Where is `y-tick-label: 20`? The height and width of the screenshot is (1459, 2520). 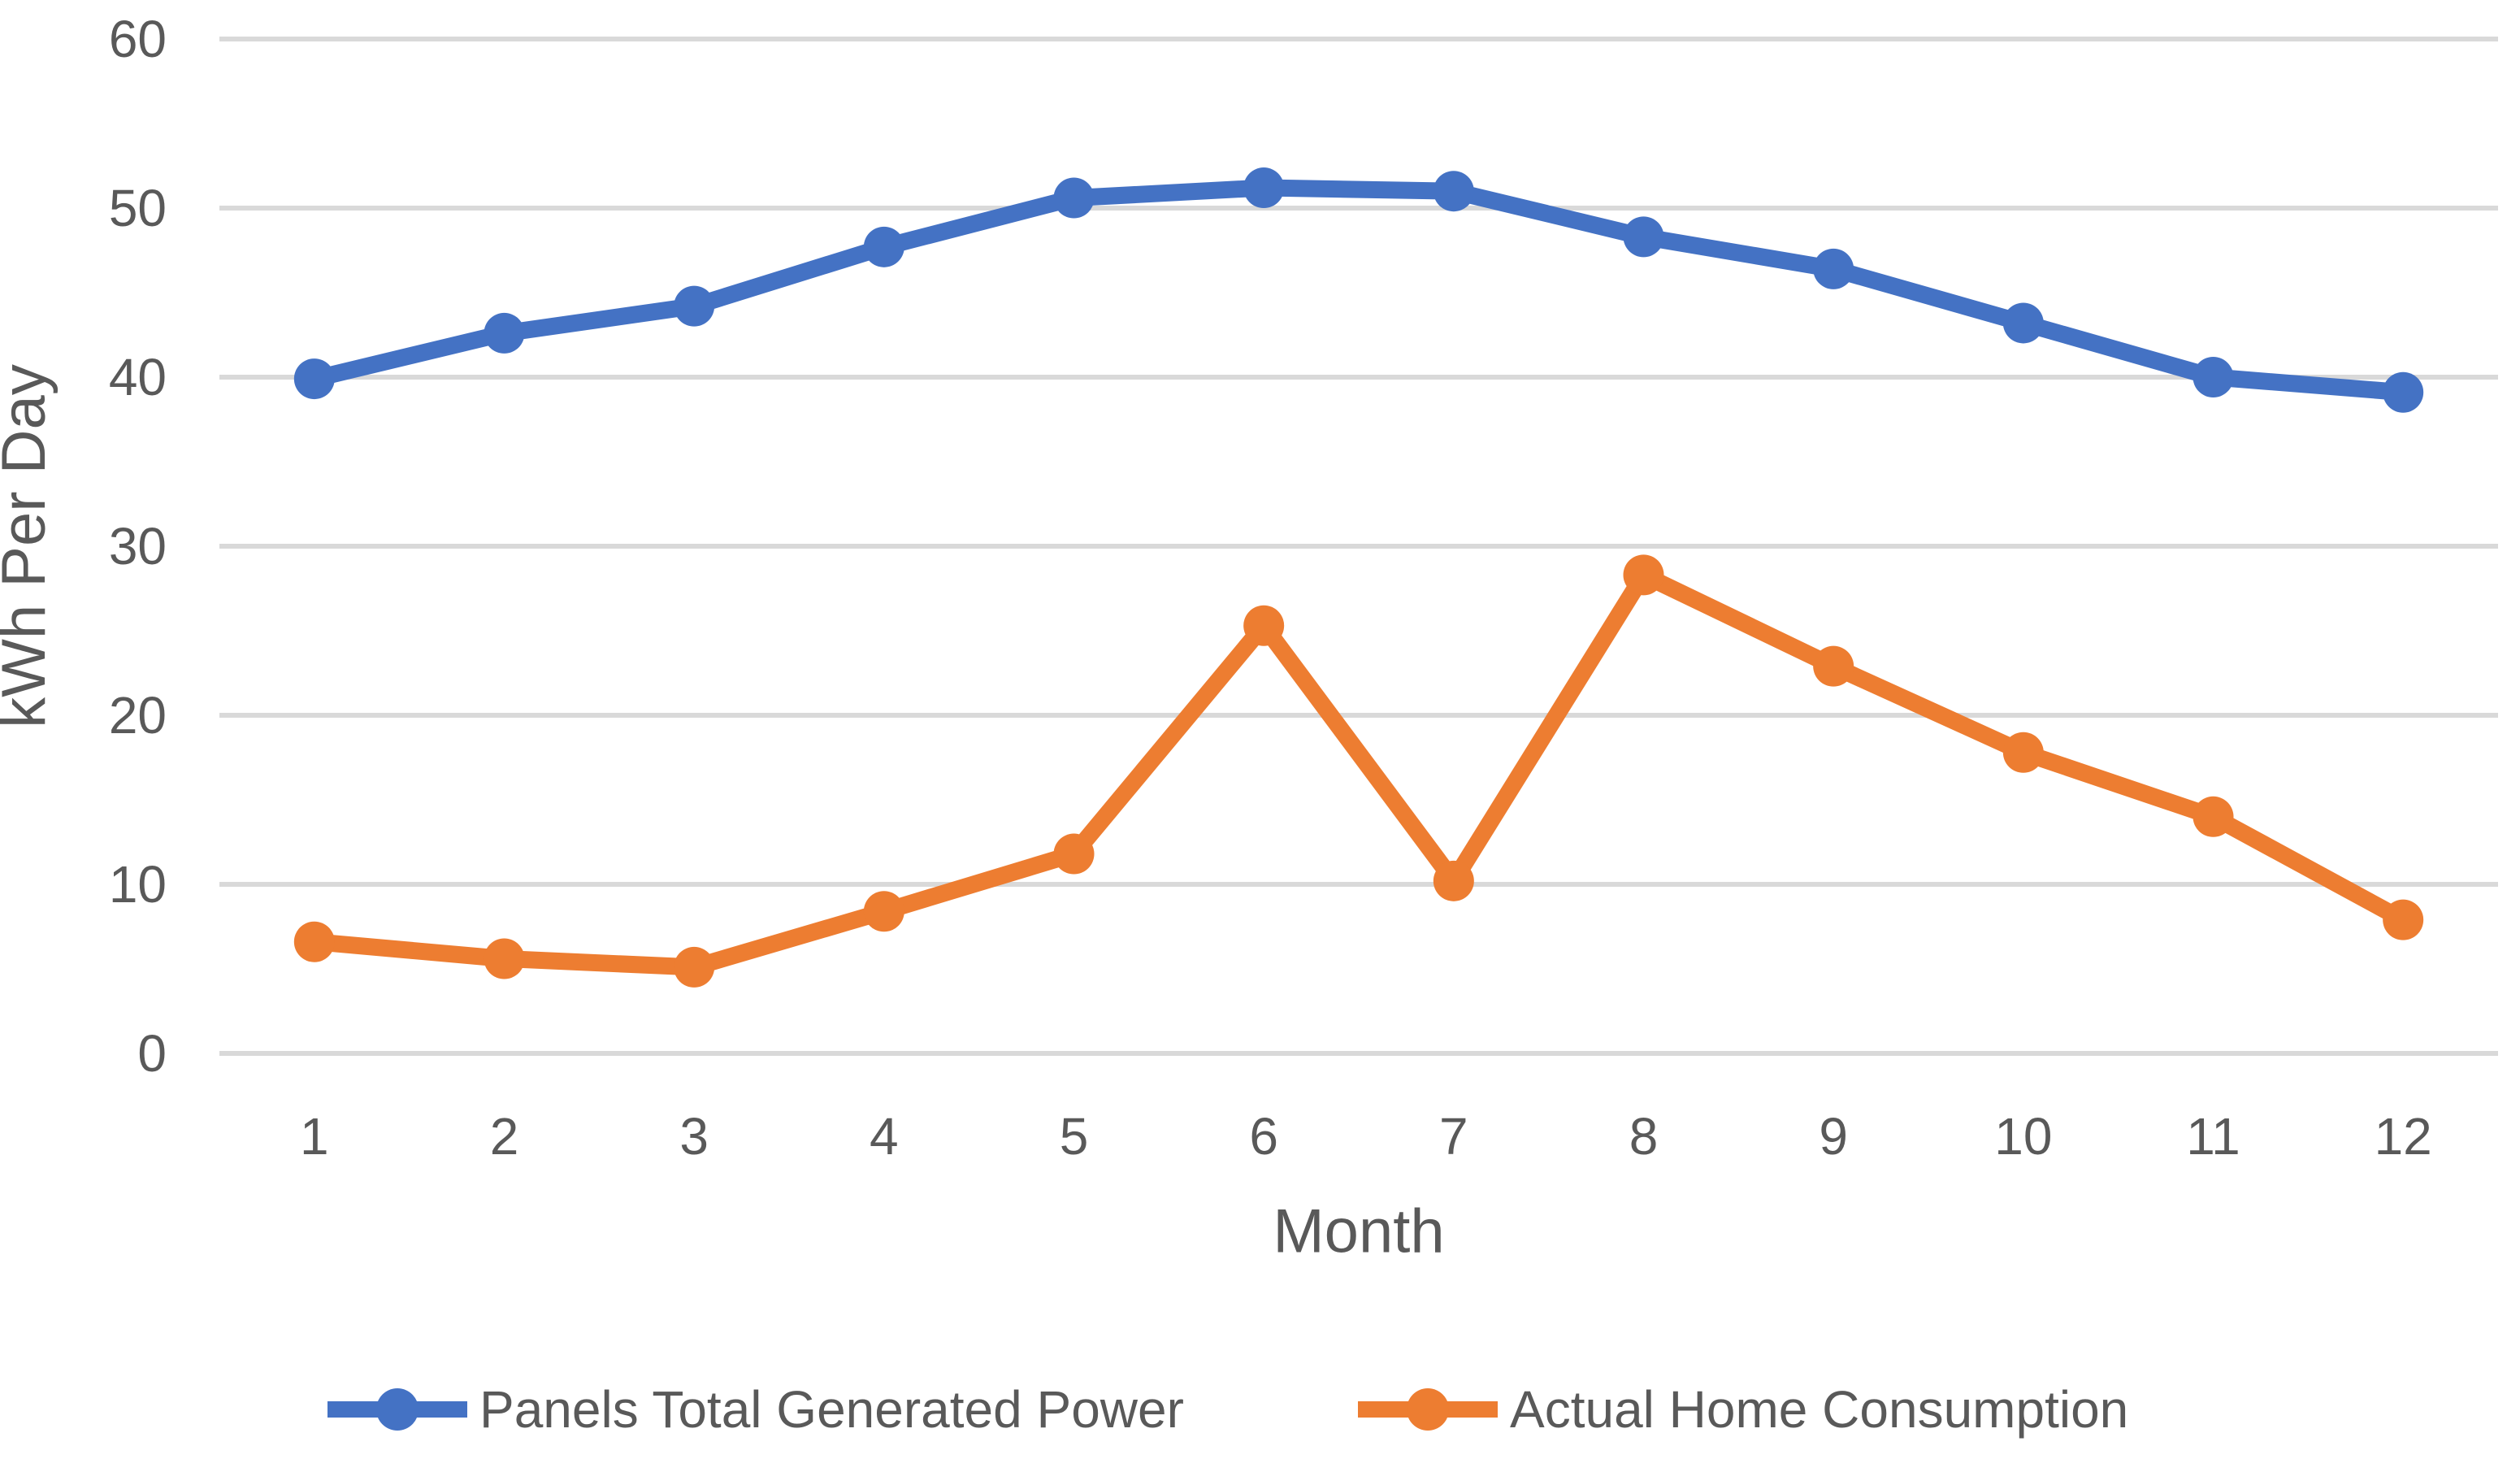 y-tick-label: 20 is located at coordinates (138, 715).